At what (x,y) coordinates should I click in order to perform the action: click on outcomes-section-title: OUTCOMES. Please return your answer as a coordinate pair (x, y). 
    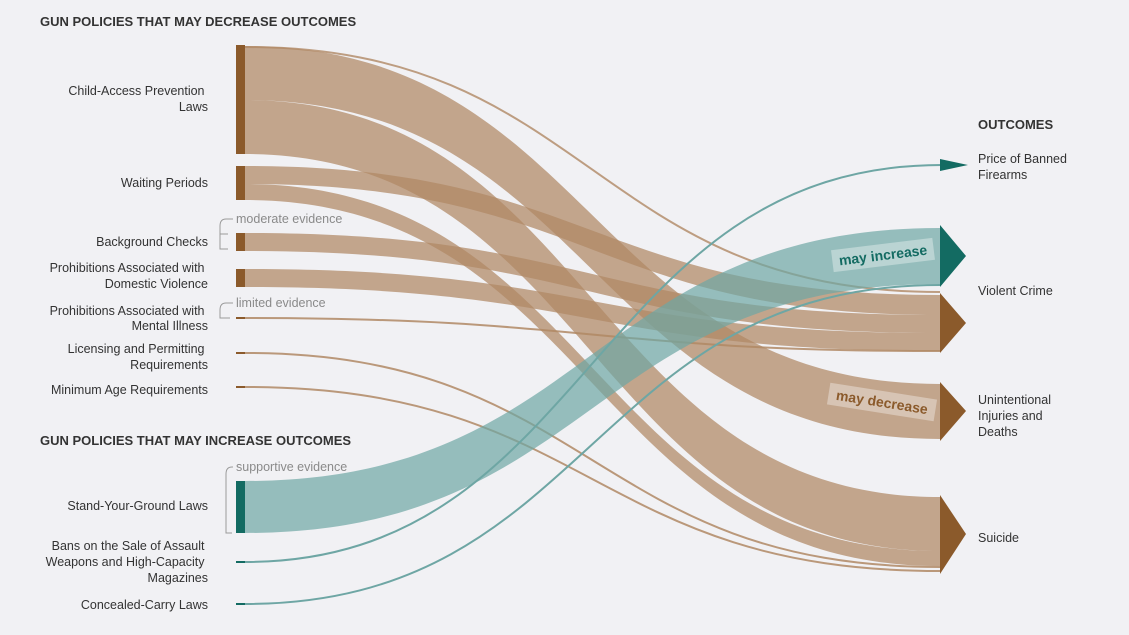
    Looking at the image, I should click on (1015, 124).